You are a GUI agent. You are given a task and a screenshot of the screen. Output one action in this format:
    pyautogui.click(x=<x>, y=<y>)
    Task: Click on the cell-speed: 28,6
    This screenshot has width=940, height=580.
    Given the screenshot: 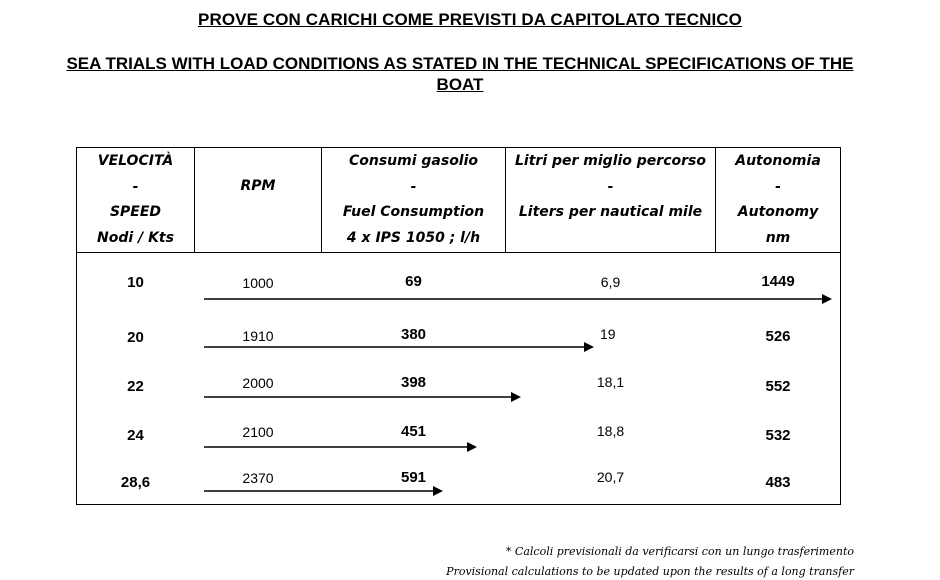 What is the action you would take?
    pyautogui.click(x=135, y=482)
    